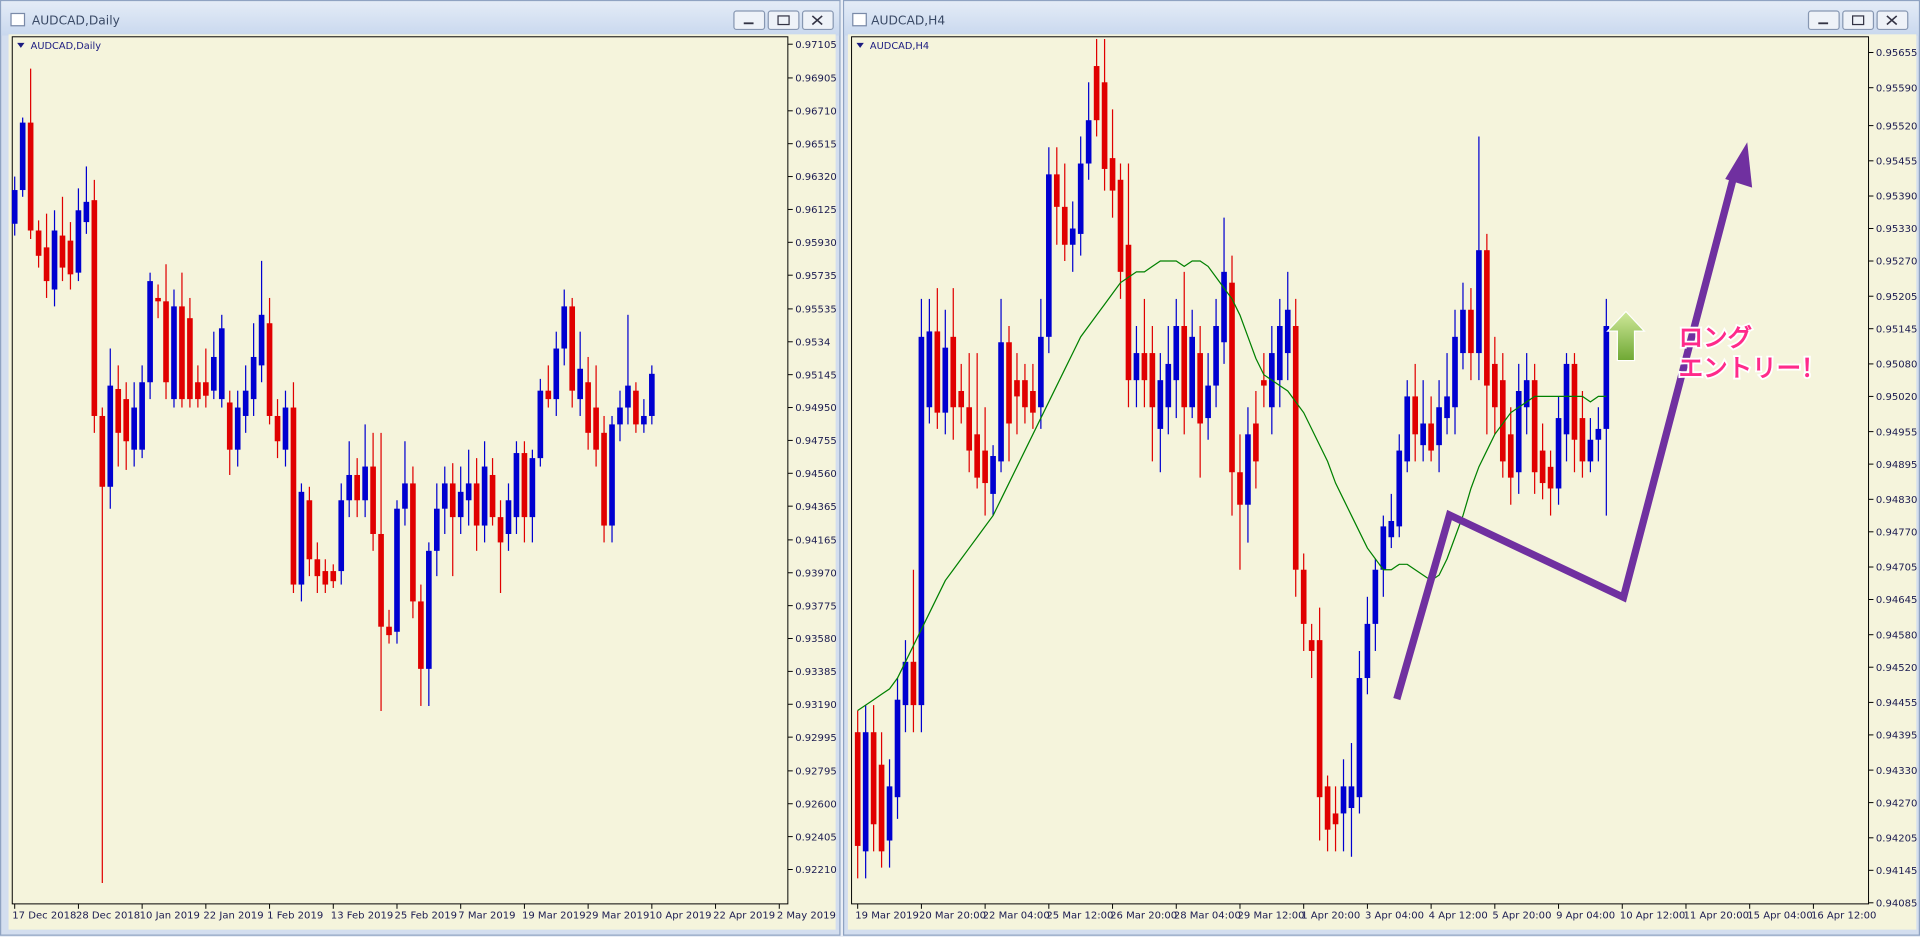  What do you see at coordinates (1716, 337) in the screenshot?
I see `annotation: ロング` at bounding box center [1716, 337].